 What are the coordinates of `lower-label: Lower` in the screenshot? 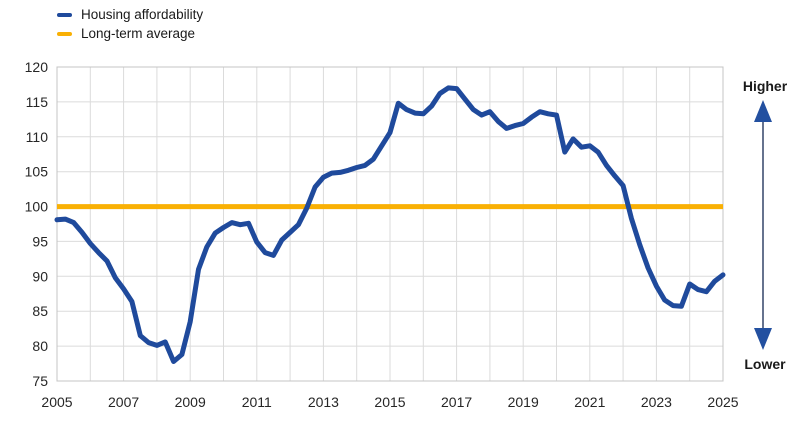 It's located at (765, 364).